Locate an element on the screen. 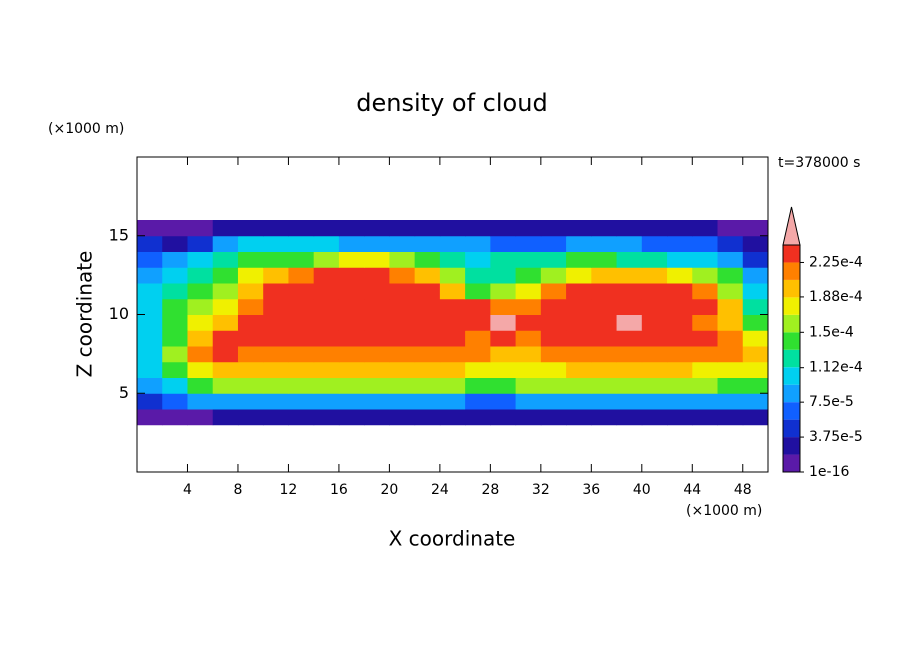 The height and width of the screenshot is (654, 904). chart-title: density of cloud is located at coordinates (451, 103).